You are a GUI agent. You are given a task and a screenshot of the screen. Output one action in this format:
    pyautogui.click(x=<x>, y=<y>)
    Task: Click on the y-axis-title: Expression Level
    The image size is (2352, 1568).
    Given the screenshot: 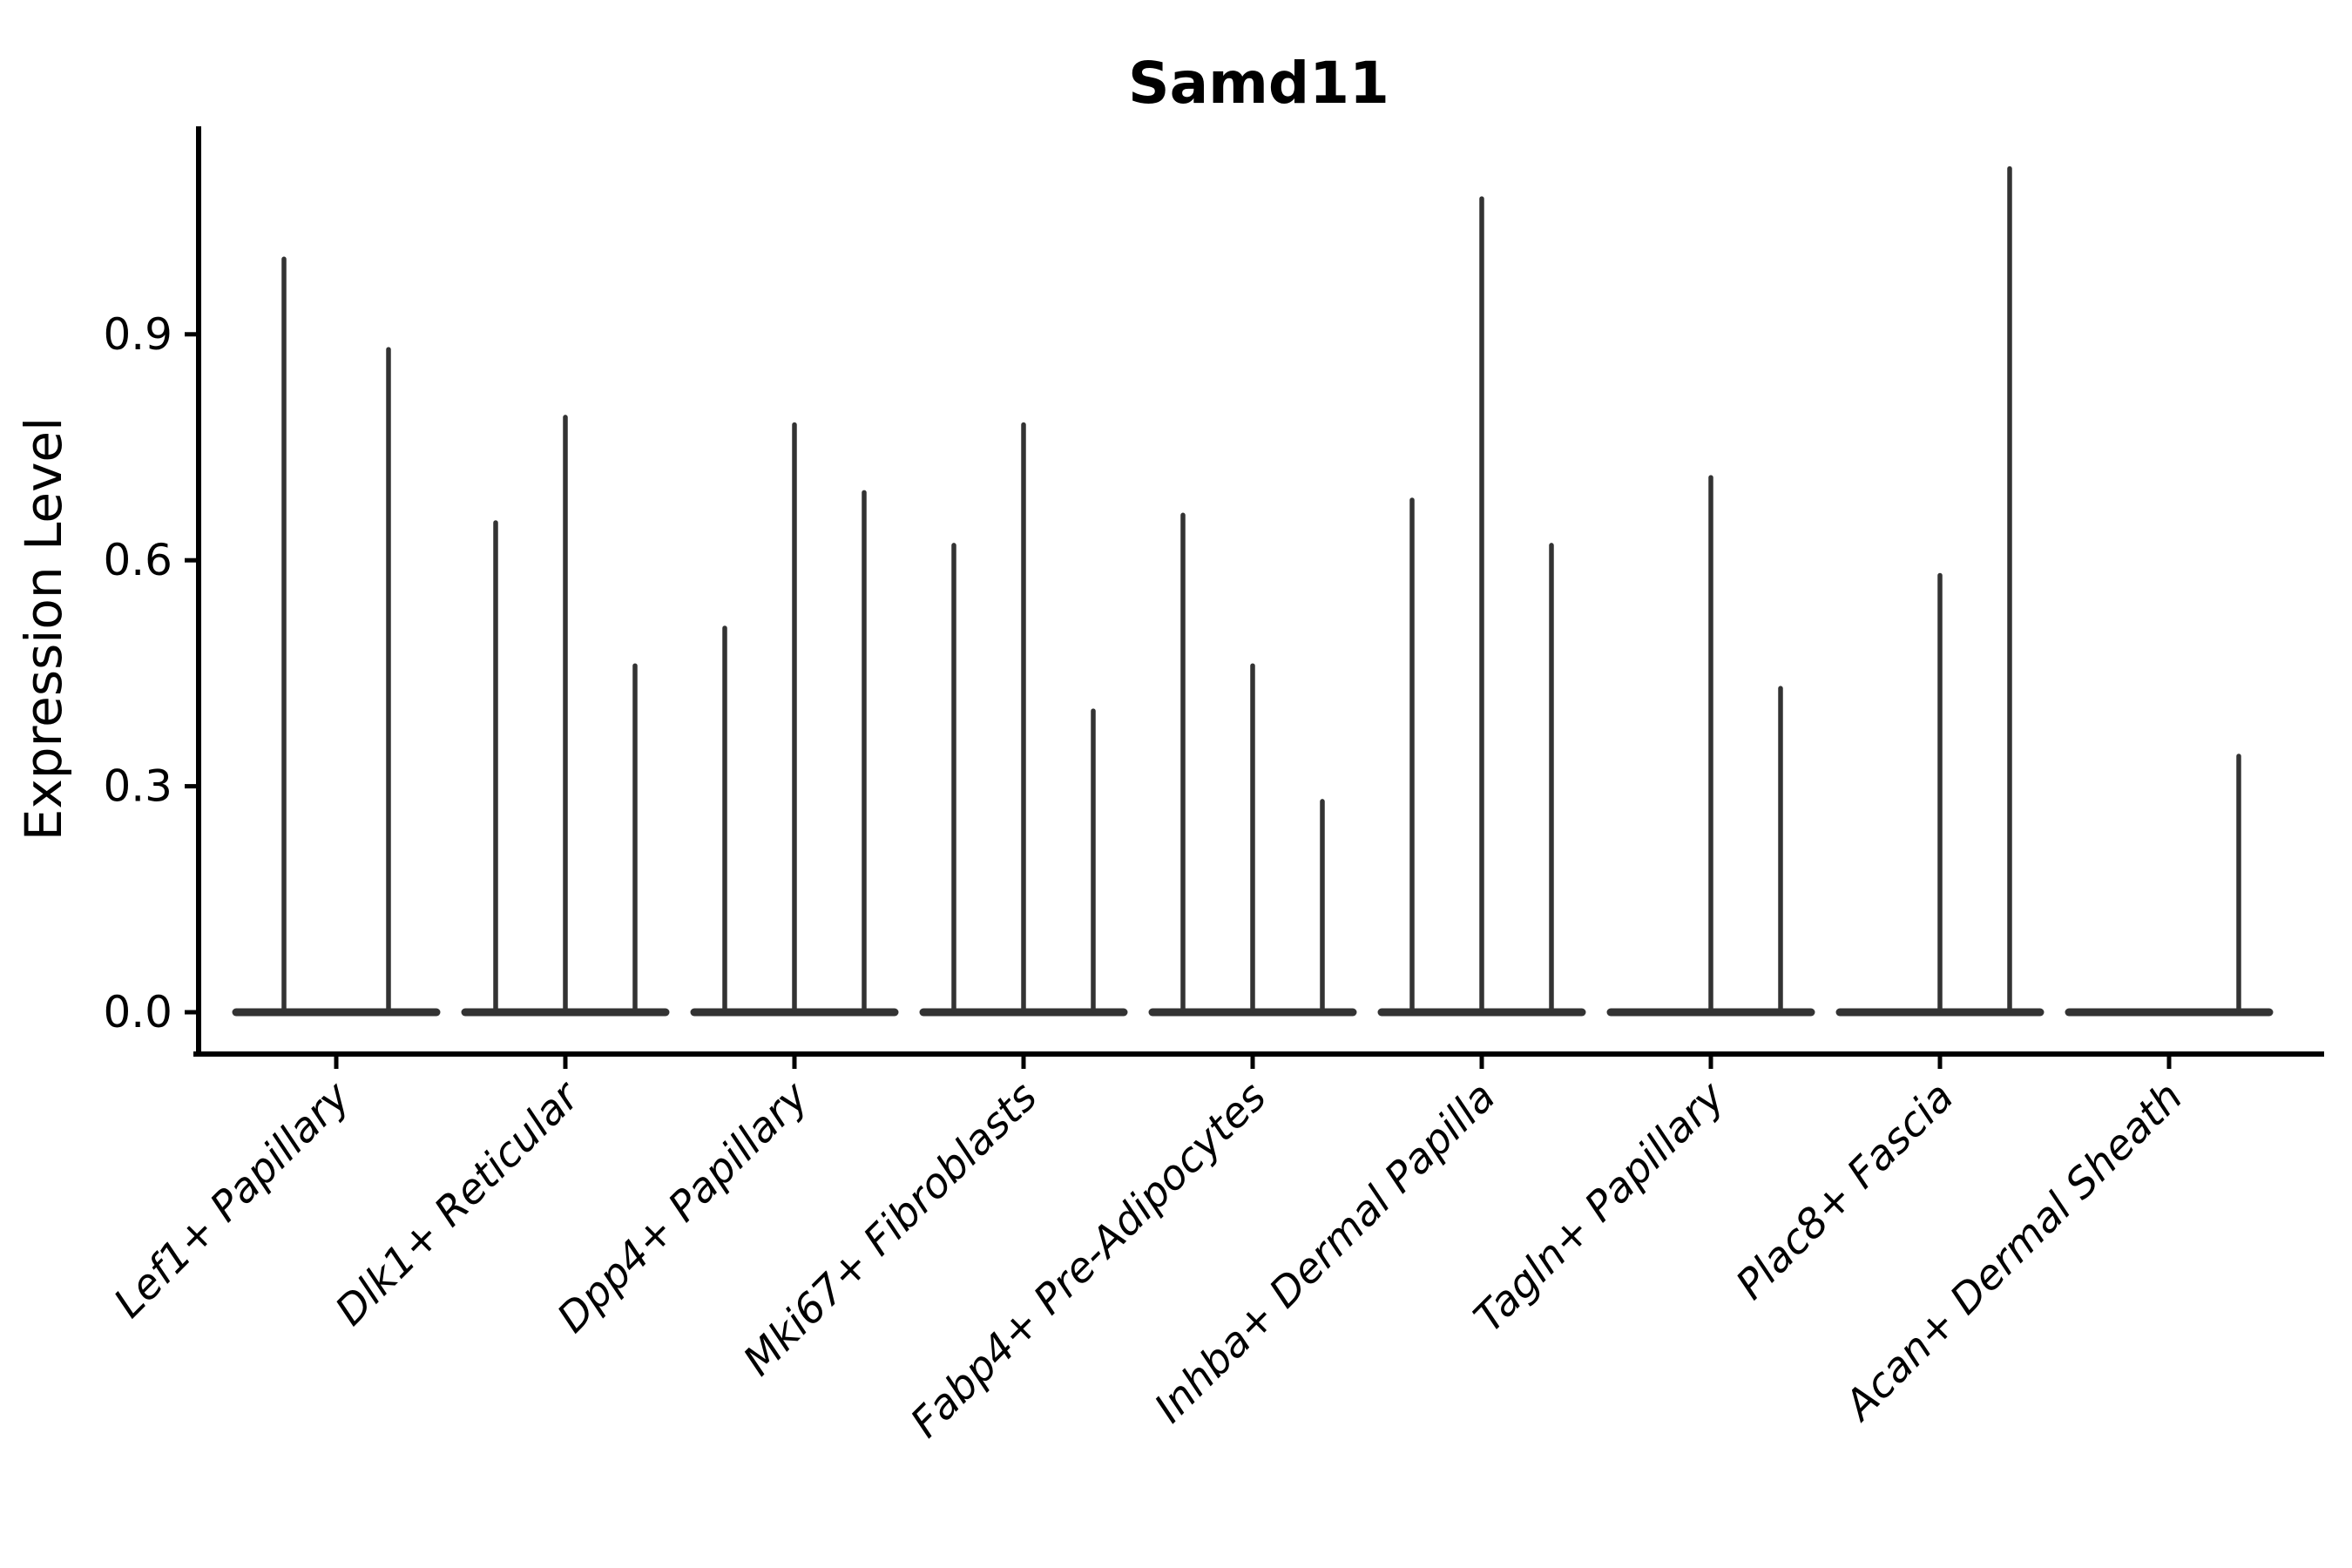 What is the action you would take?
    pyautogui.click(x=44, y=629)
    